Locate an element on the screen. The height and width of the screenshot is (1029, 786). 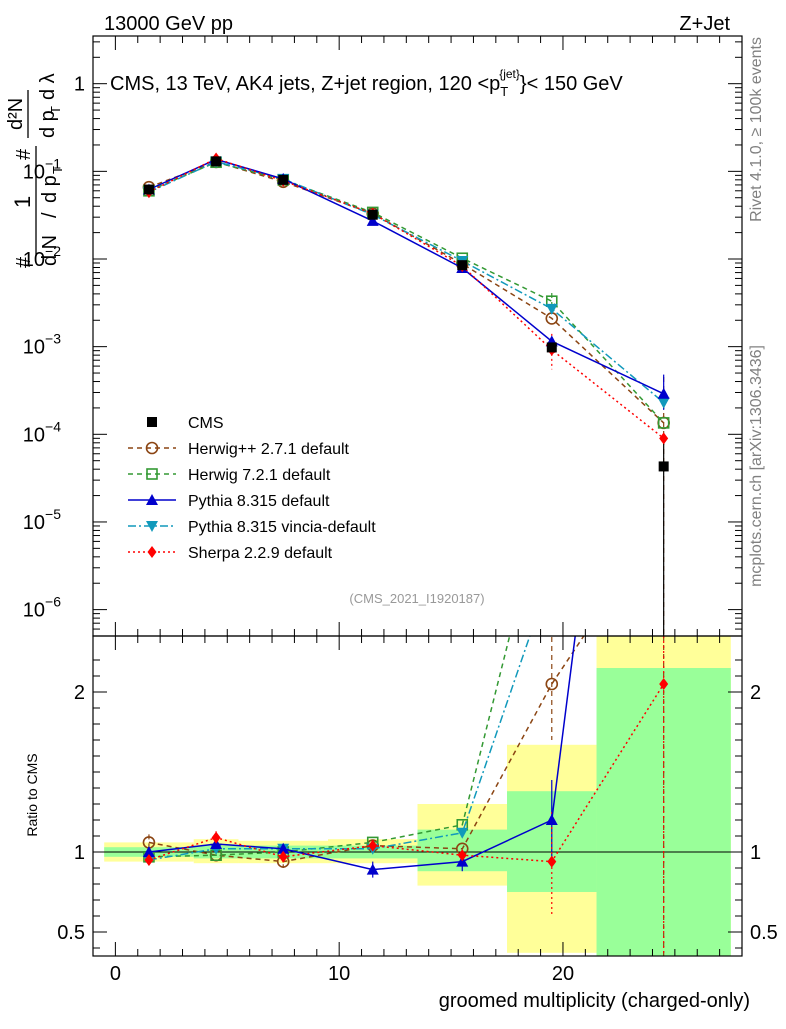
main-y-tick-label: 1 is located at coordinates (79, 85).